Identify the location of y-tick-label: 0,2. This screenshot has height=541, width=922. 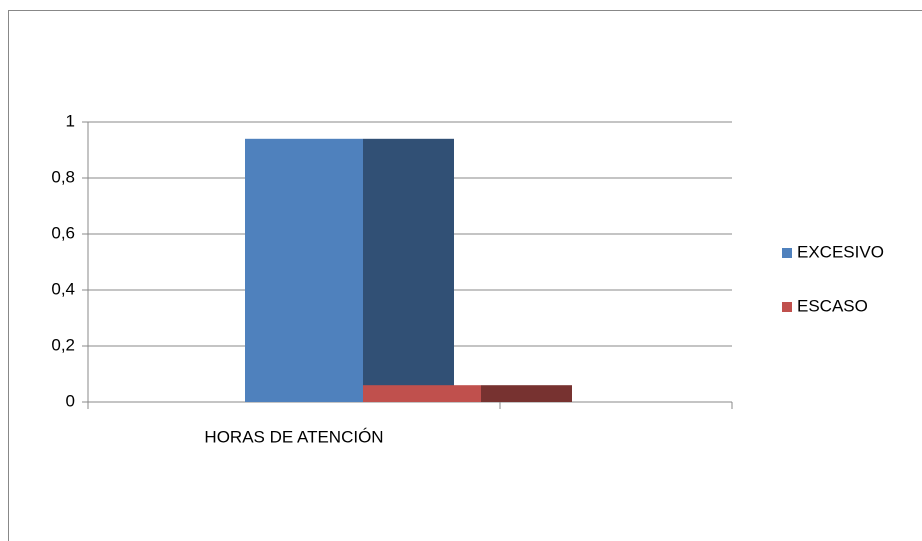
(63, 344).